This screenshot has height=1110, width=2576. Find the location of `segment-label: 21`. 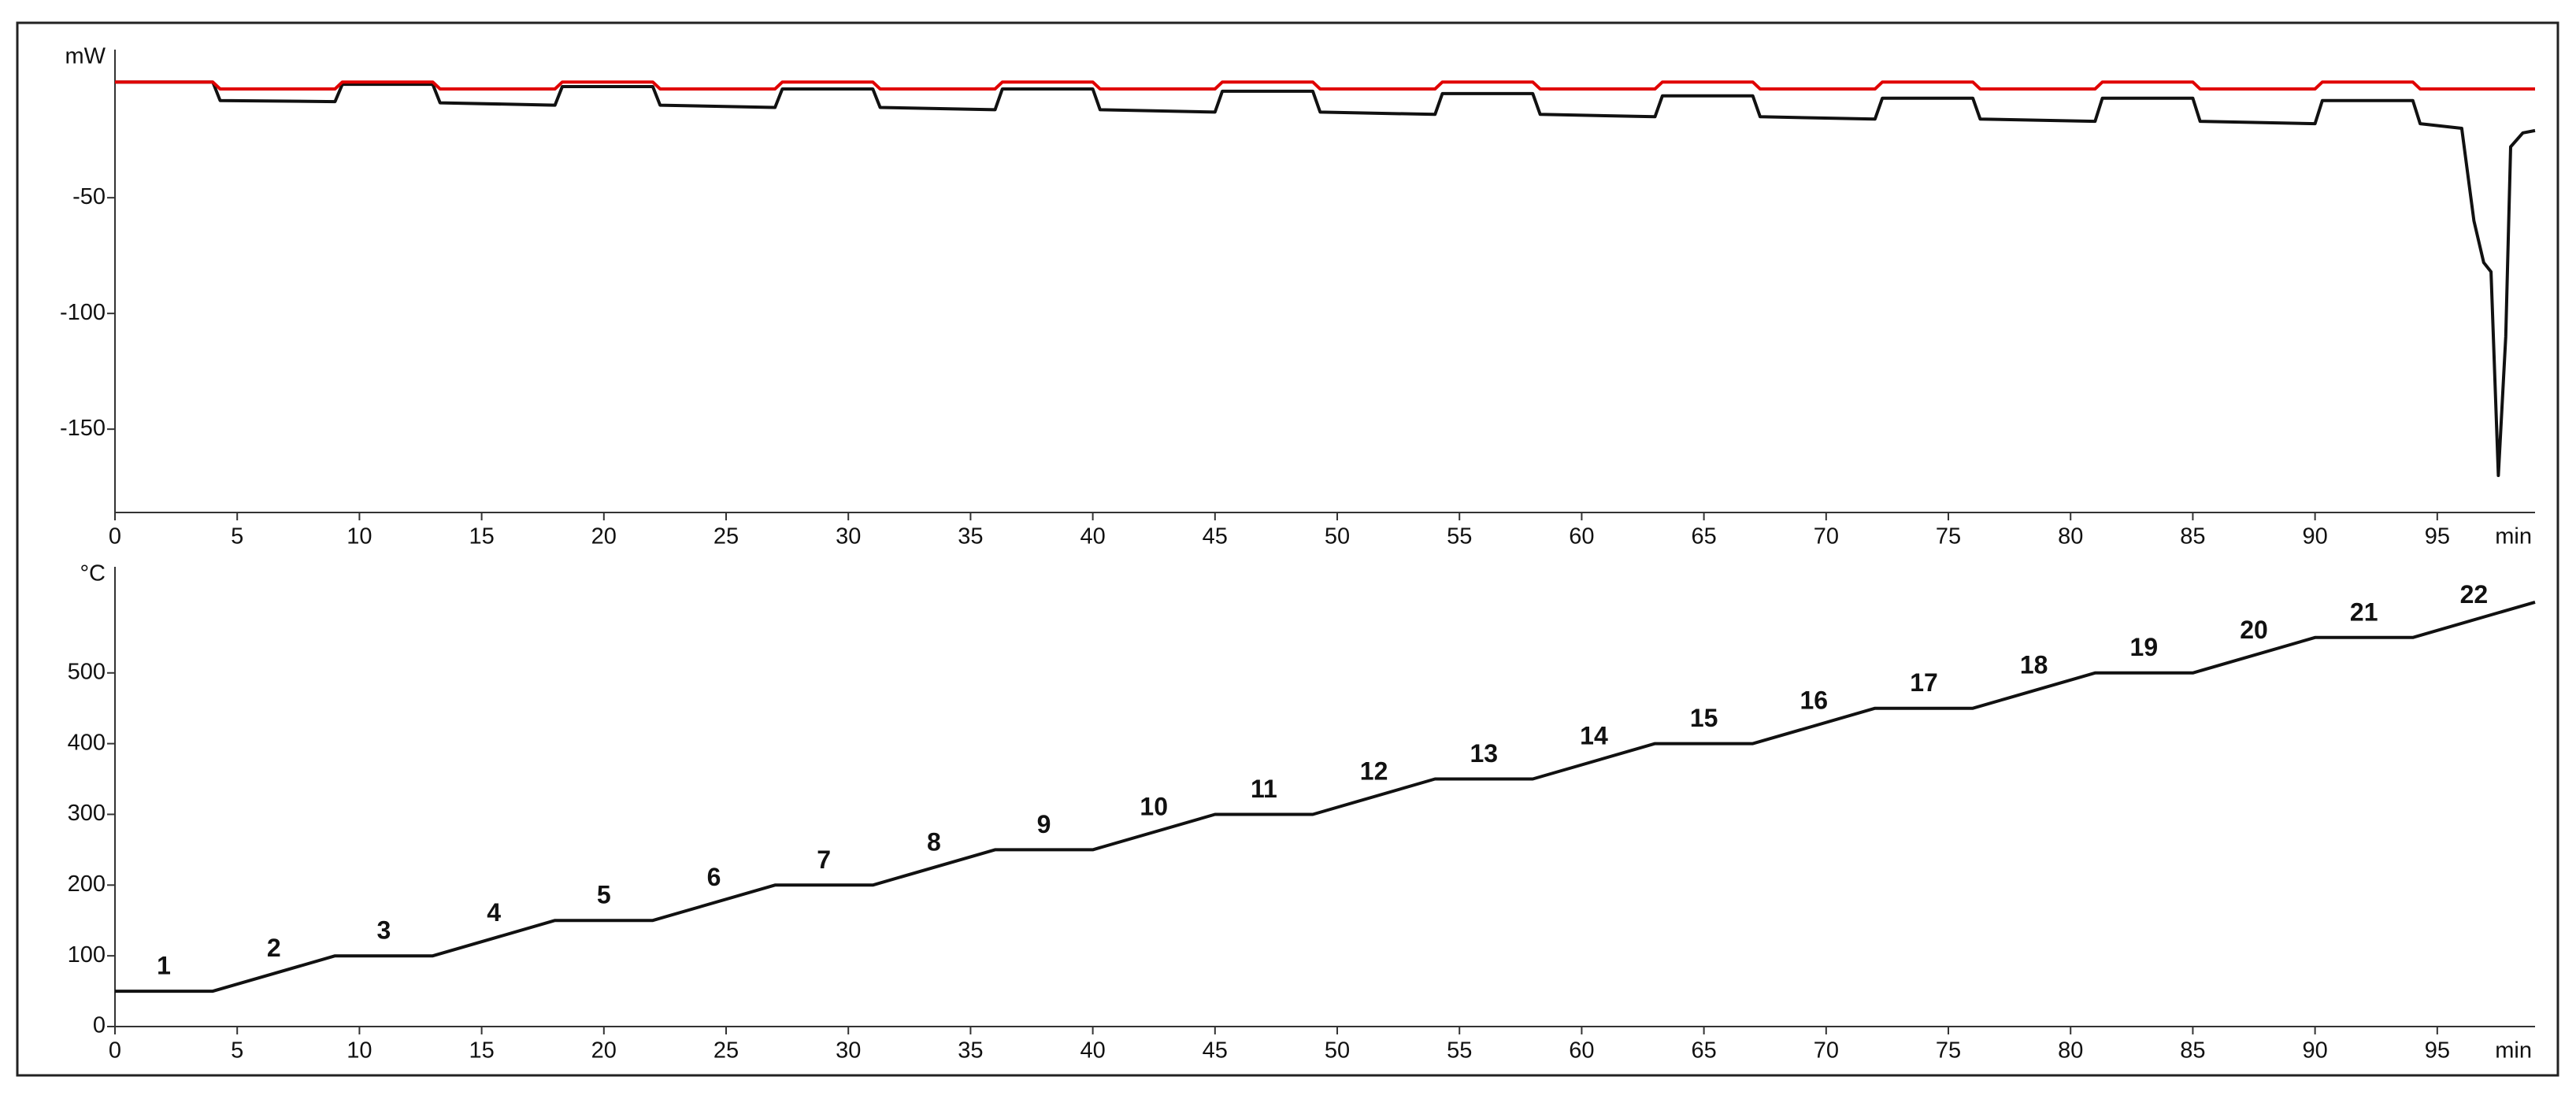

segment-label: 21 is located at coordinates (2364, 612).